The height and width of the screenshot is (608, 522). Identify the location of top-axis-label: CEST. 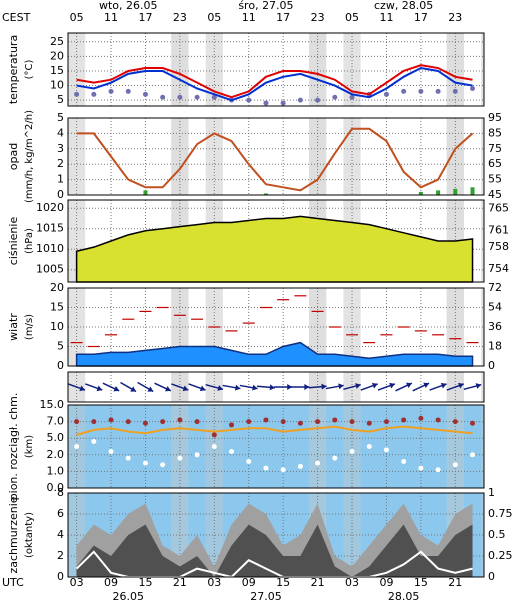
(16, 17).